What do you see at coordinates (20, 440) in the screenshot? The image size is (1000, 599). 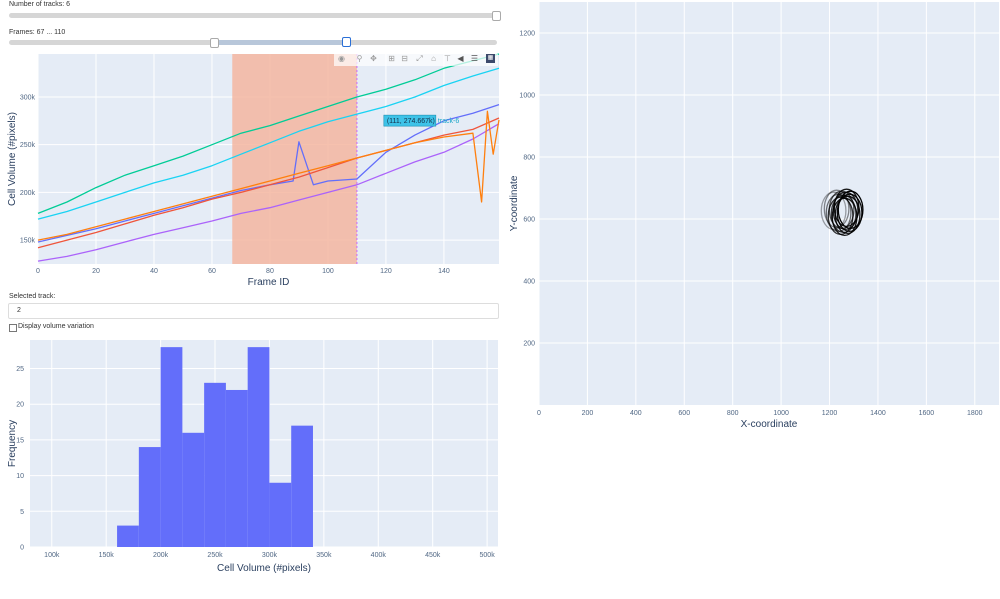 I see `histogram-y-tick-label: 15` at bounding box center [20, 440].